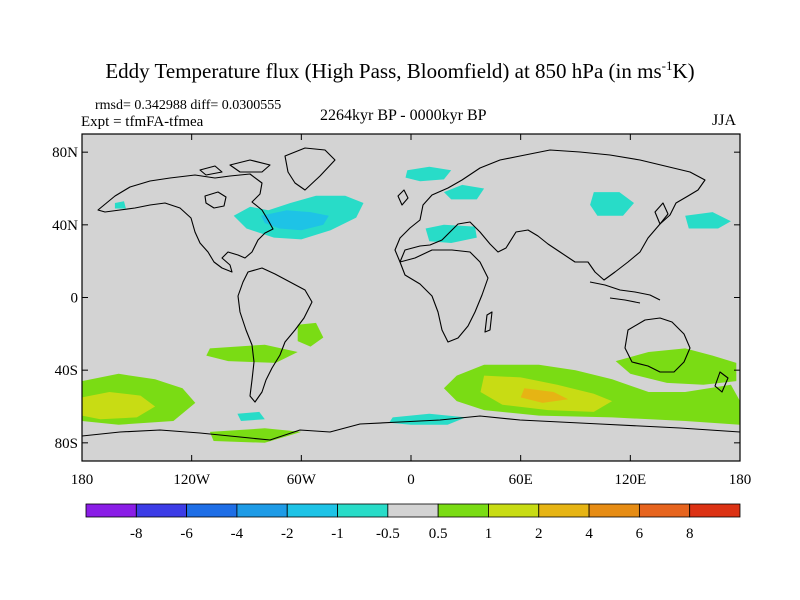  I want to click on y-tick-label-2: 0, so click(75, 299).